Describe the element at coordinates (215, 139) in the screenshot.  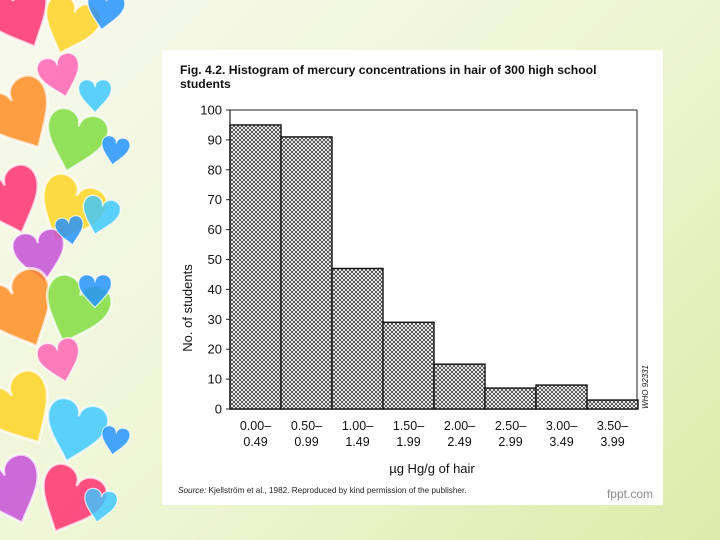
I see `y-tick-label: 90` at that location.